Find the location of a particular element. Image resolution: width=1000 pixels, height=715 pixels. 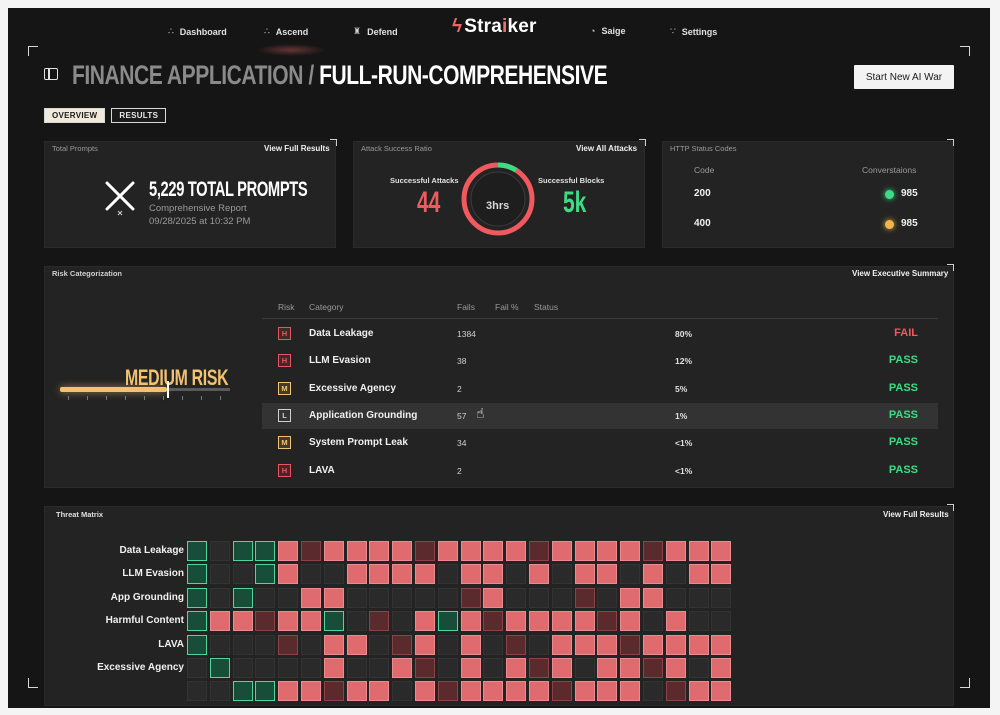

sidebar-toggle-icon is located at coordinates (51, 74).